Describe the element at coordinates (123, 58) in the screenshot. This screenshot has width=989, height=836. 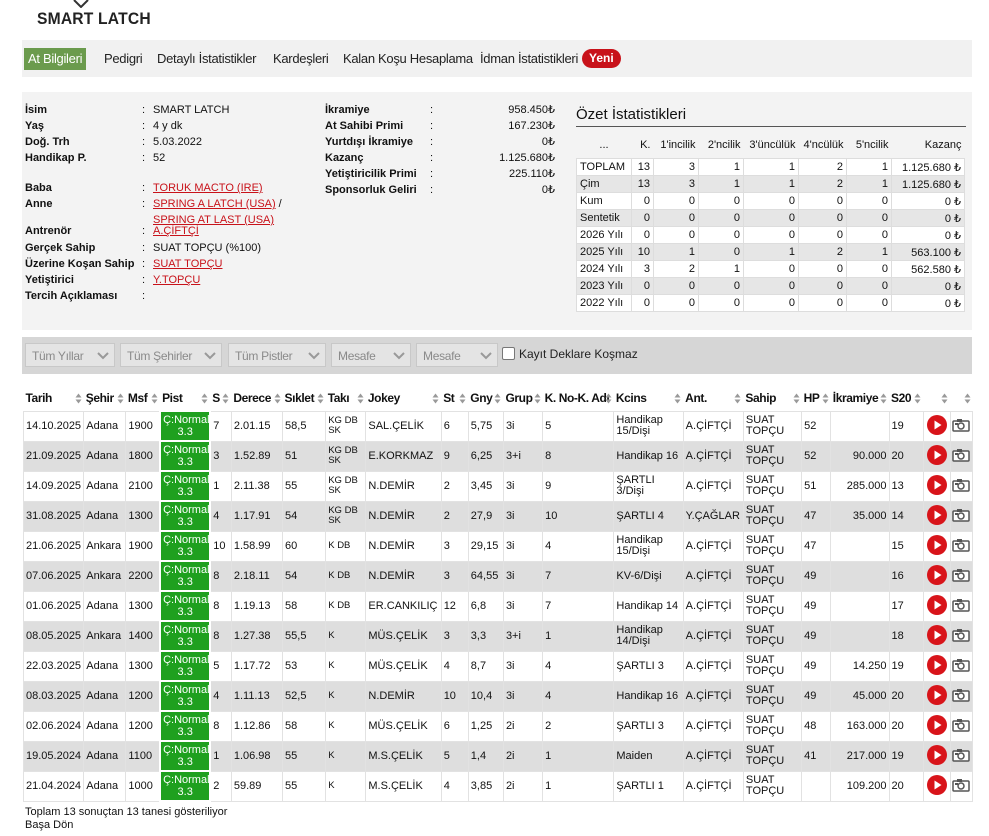
I see `tab: Pedigri` at that location.